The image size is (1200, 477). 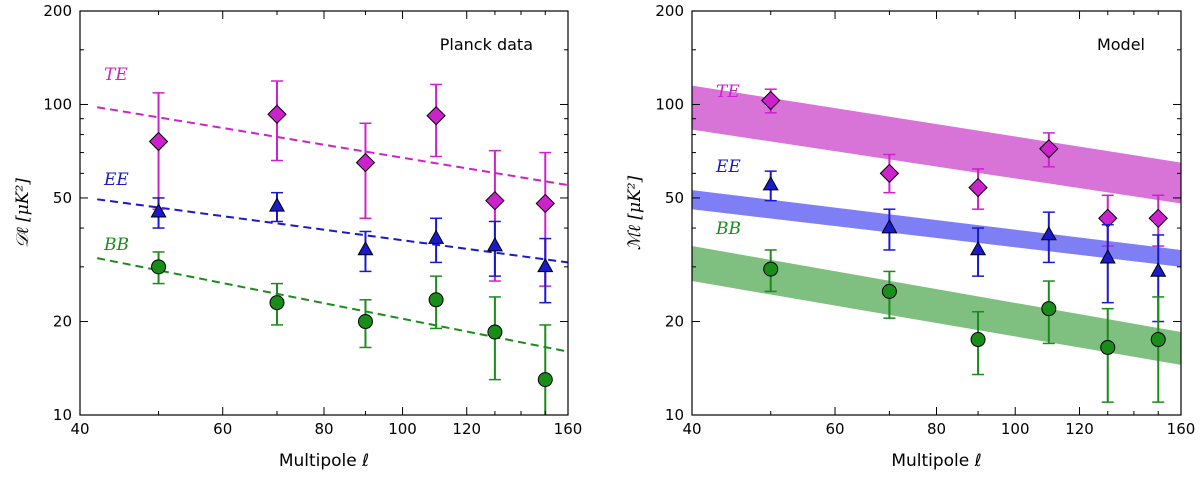 What do you see at coordinates (936, 144) in the screenshot?
I see `band-te` at bounding box center [936, 144].